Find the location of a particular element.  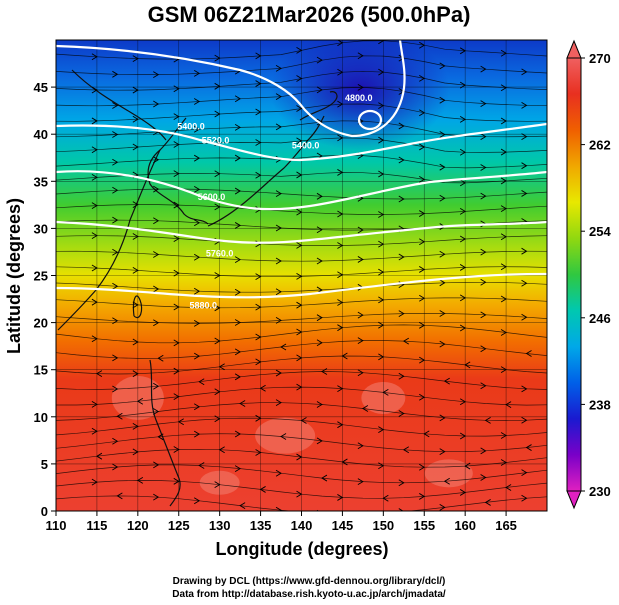

colorbar-tick-label: 270 is located at coordinates (600, 58).